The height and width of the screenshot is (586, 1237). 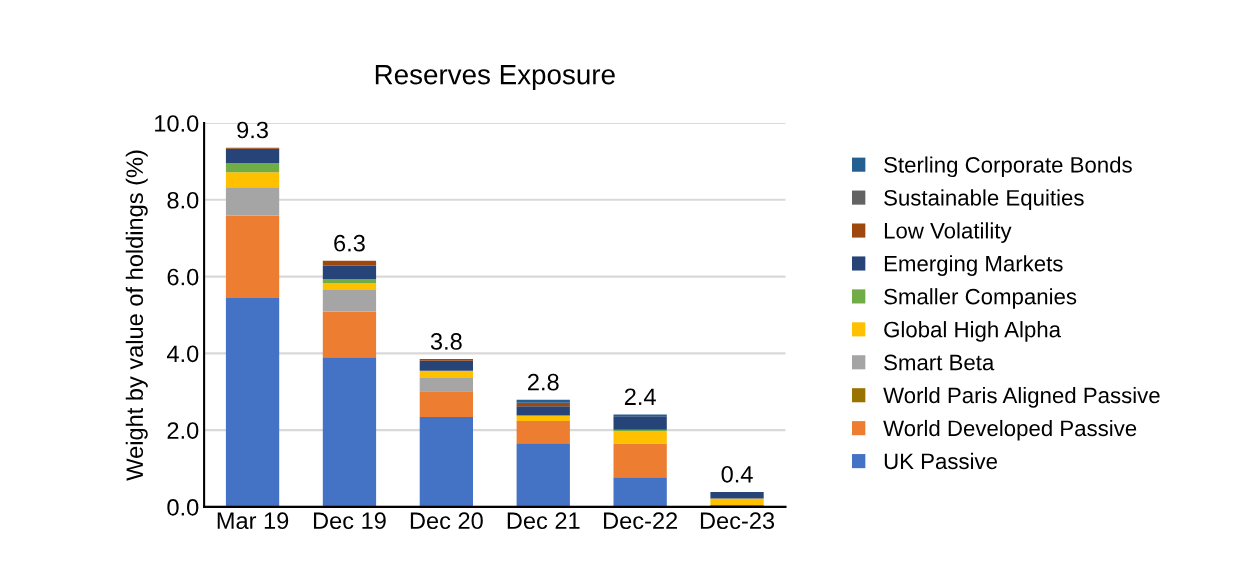 What do you see at coordinates (349, 521) in the screenshot?
I see `x-tick-label: Dec 19` at bounding box center [349, 521].